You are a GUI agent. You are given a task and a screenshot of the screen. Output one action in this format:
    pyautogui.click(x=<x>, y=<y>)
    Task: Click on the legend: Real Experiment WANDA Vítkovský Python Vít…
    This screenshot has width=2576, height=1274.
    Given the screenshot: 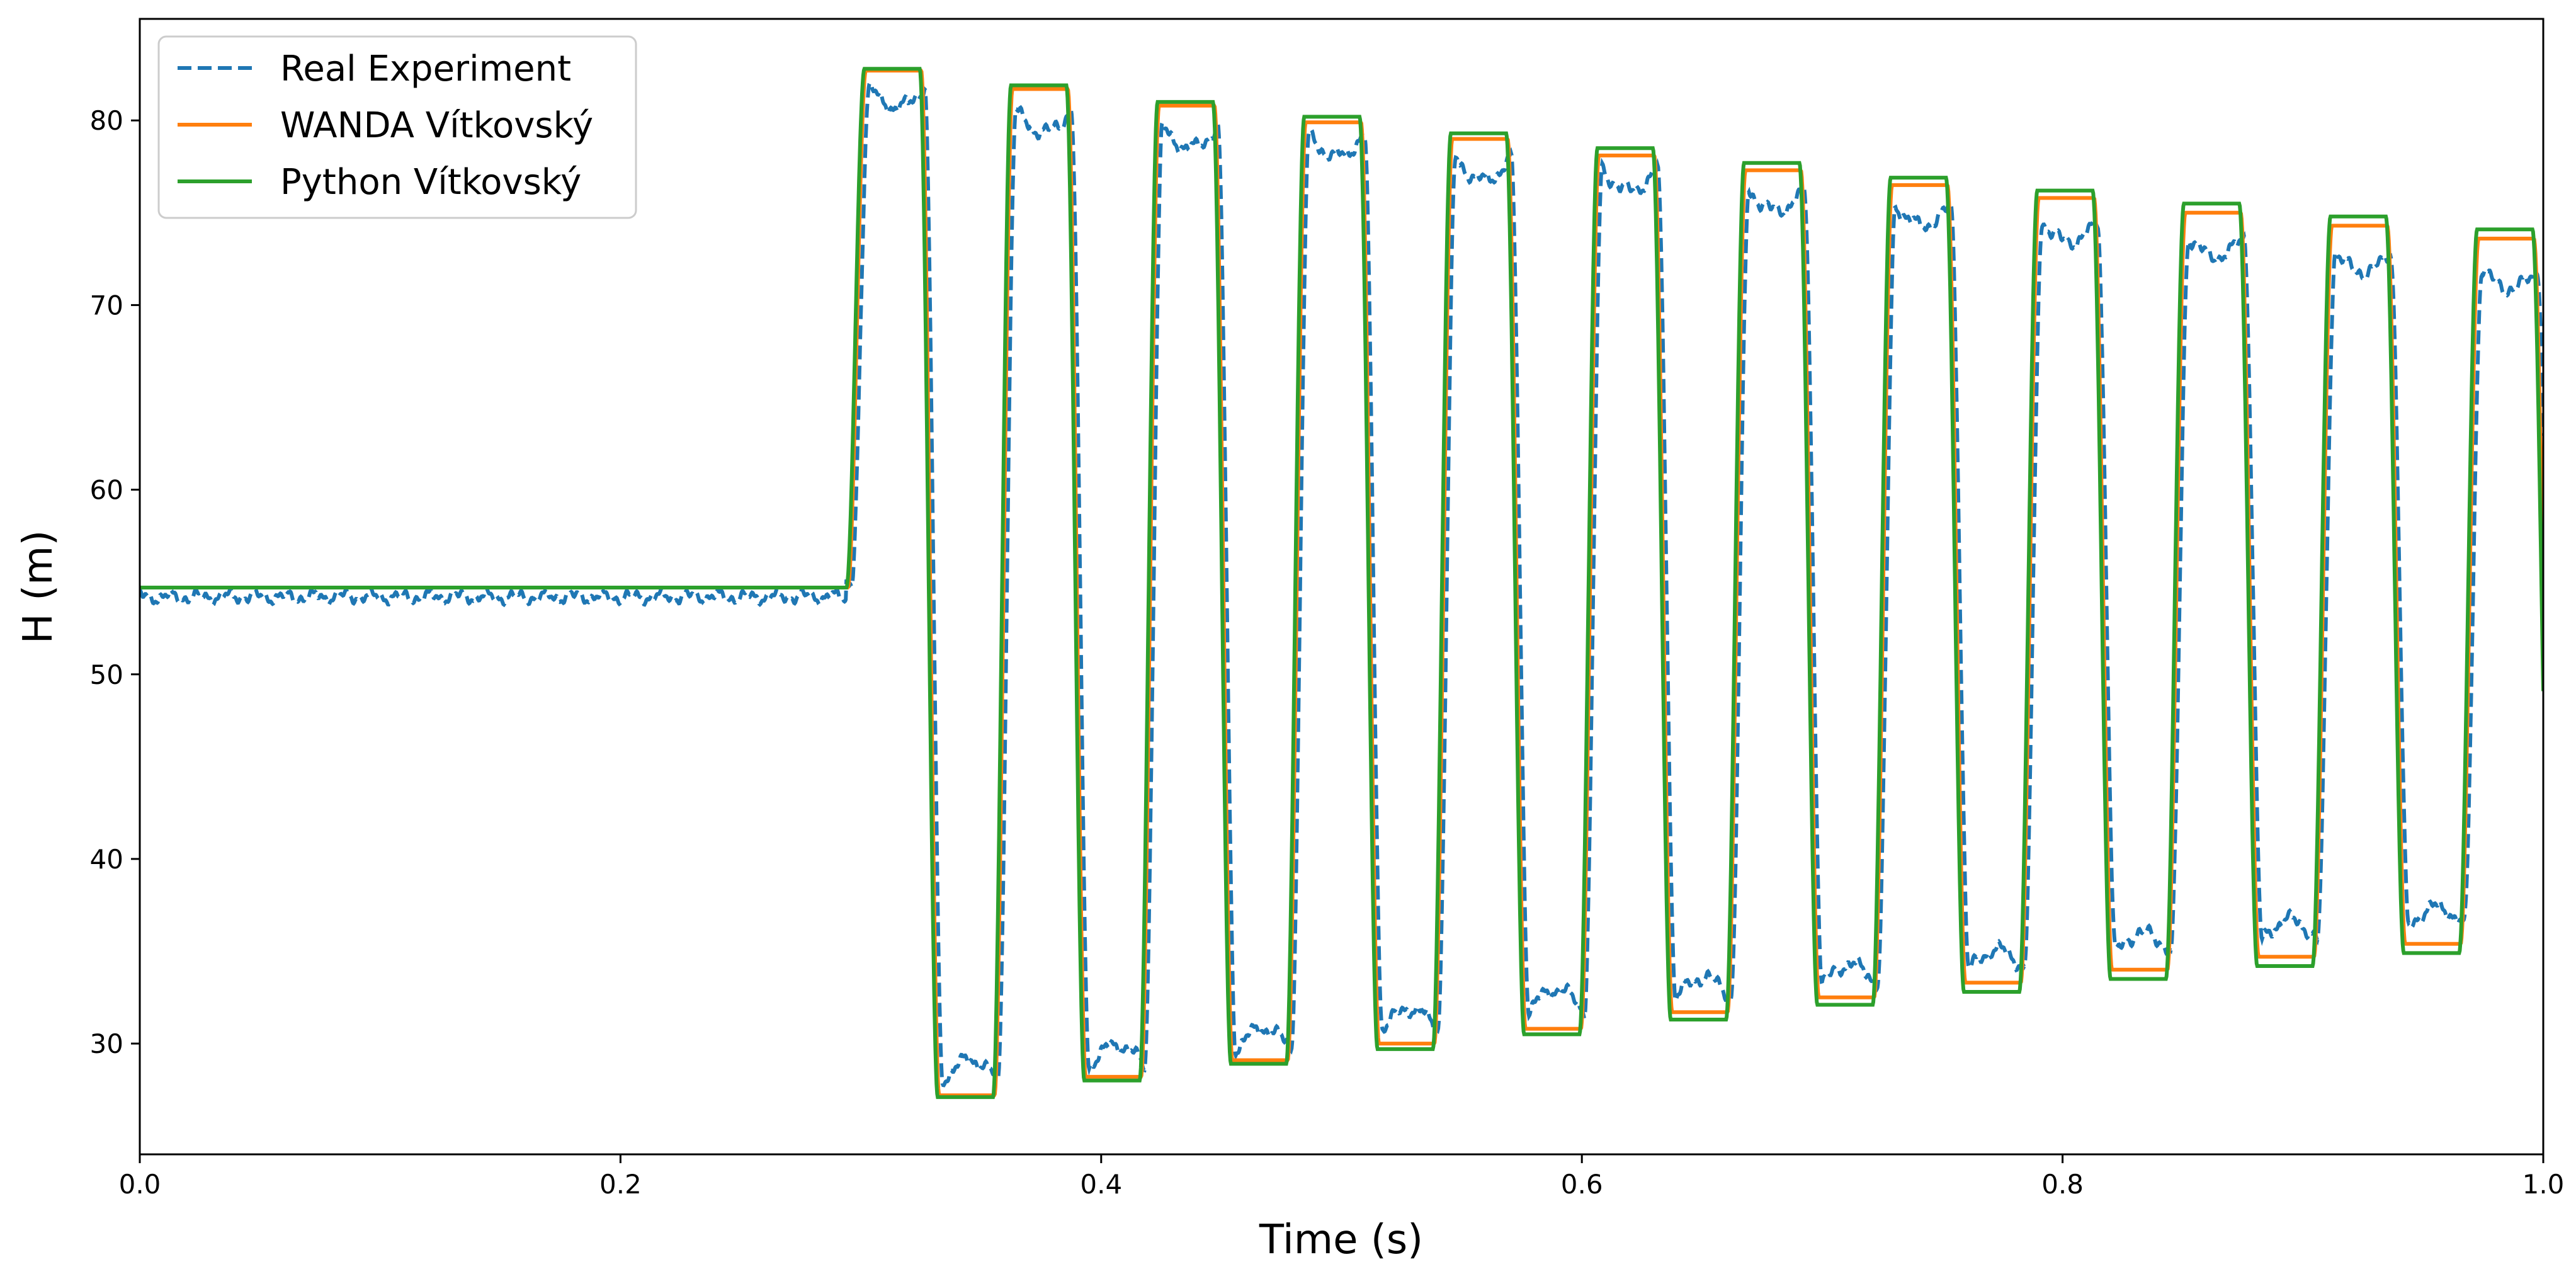 What is the action you would take?
    pyautogui.click(x=397, y=127)
    